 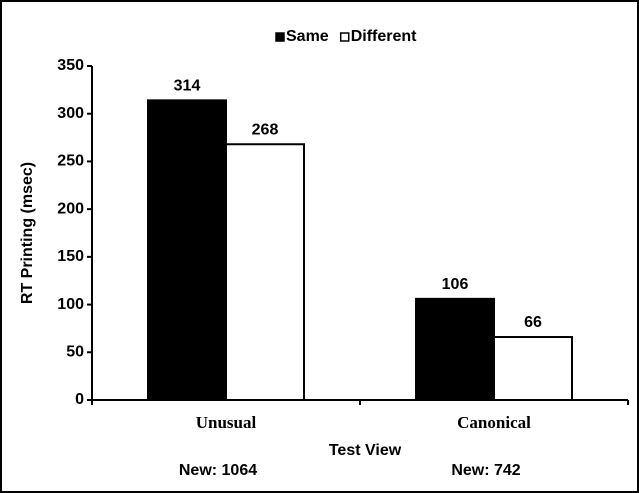 What do you see at coordinates (70, 65) in the screenshot?
I see `y-tick-label: 350` at bounding box center [70, 65].